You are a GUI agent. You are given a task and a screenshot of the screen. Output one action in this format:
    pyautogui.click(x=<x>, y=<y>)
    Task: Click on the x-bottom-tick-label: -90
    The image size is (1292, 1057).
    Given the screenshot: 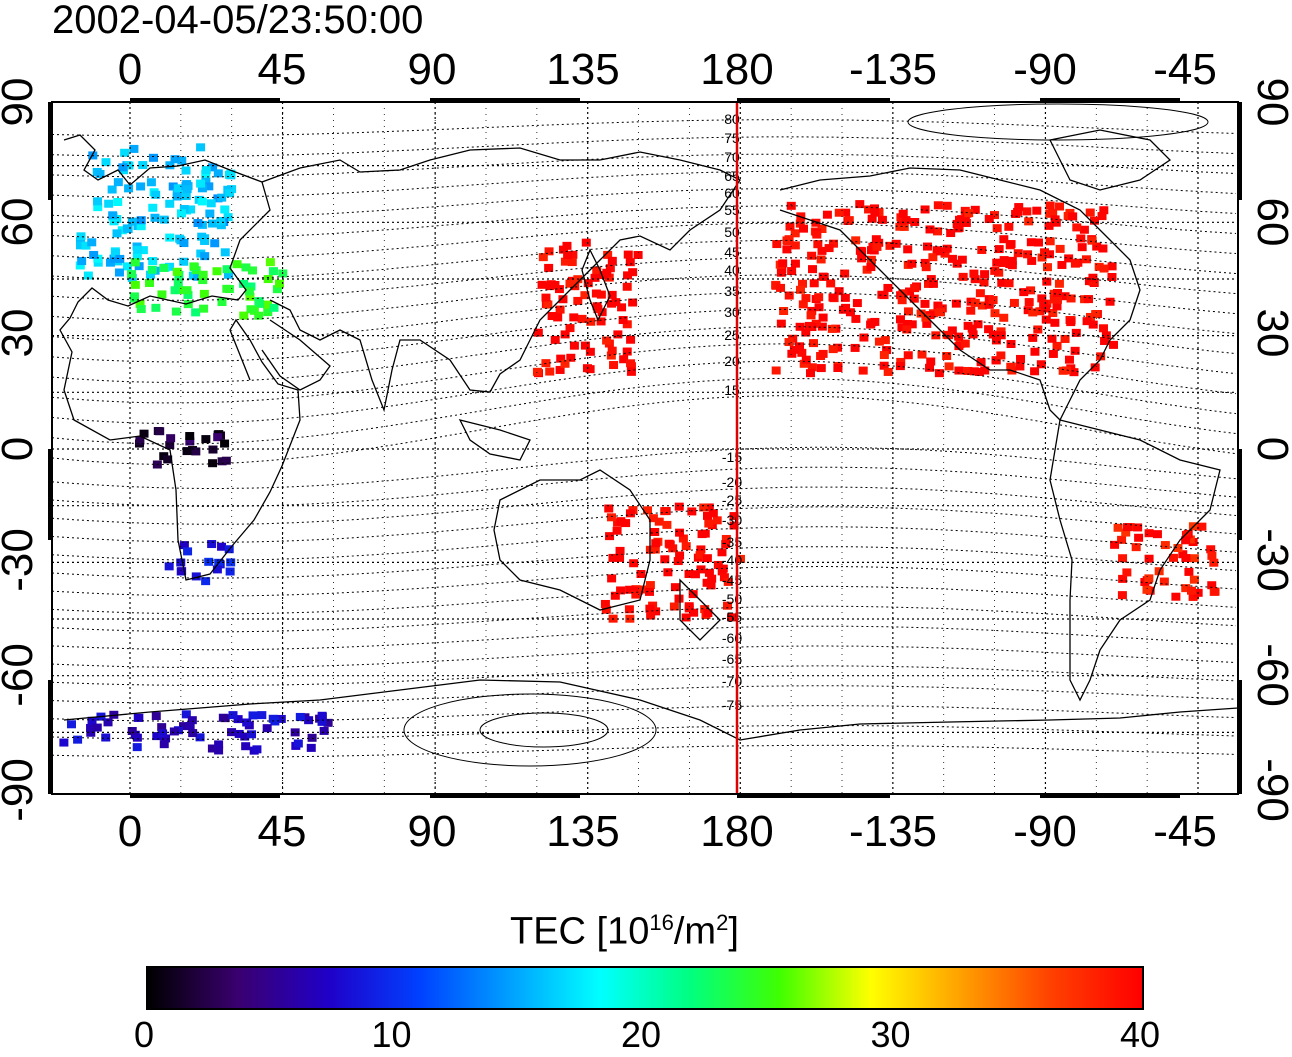 What is the action you would take?
    pyautogui.click(x=1045, y=831)
    